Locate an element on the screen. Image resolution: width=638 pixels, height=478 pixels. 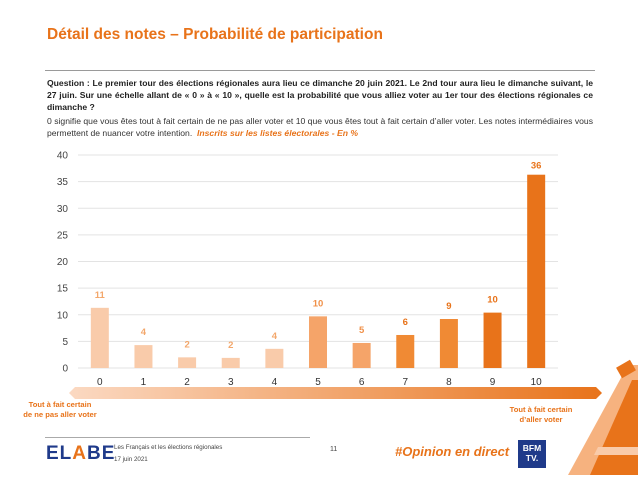
value-label-9: 10 is located at coordinates (492, 300).